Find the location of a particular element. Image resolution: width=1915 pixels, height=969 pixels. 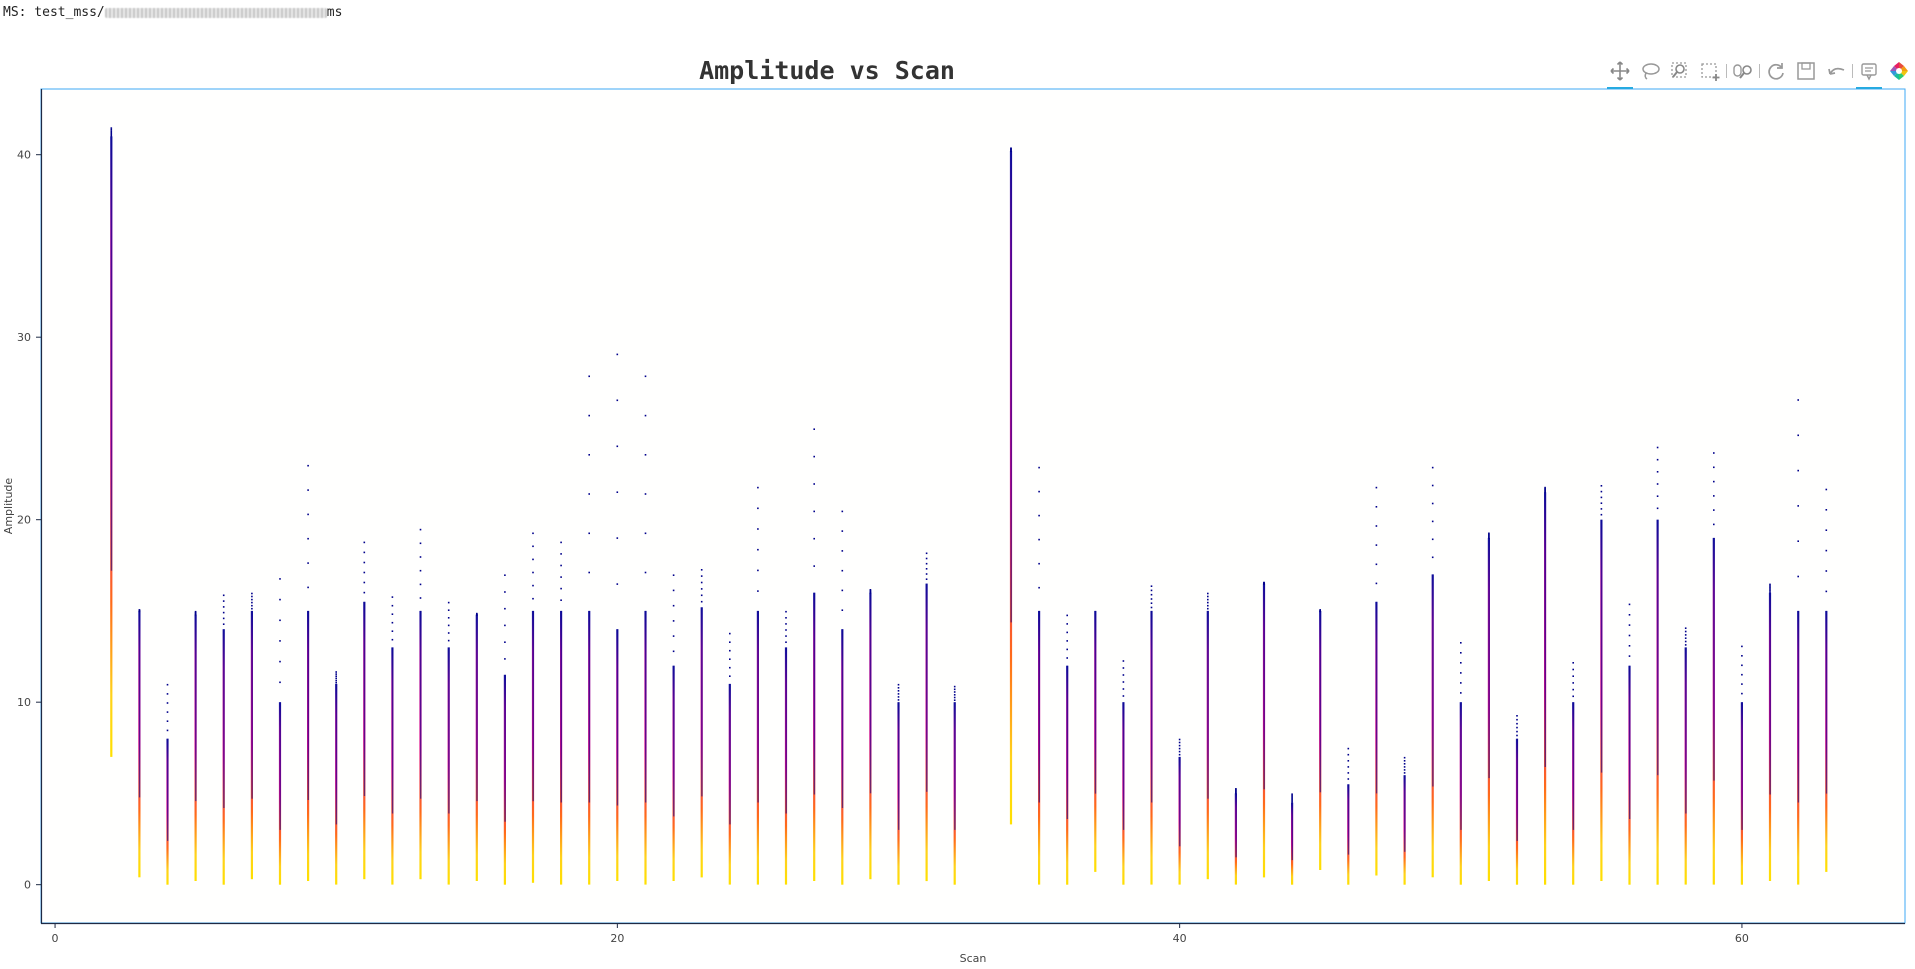

box-zoom-button is located at coordinates (1680, 71).